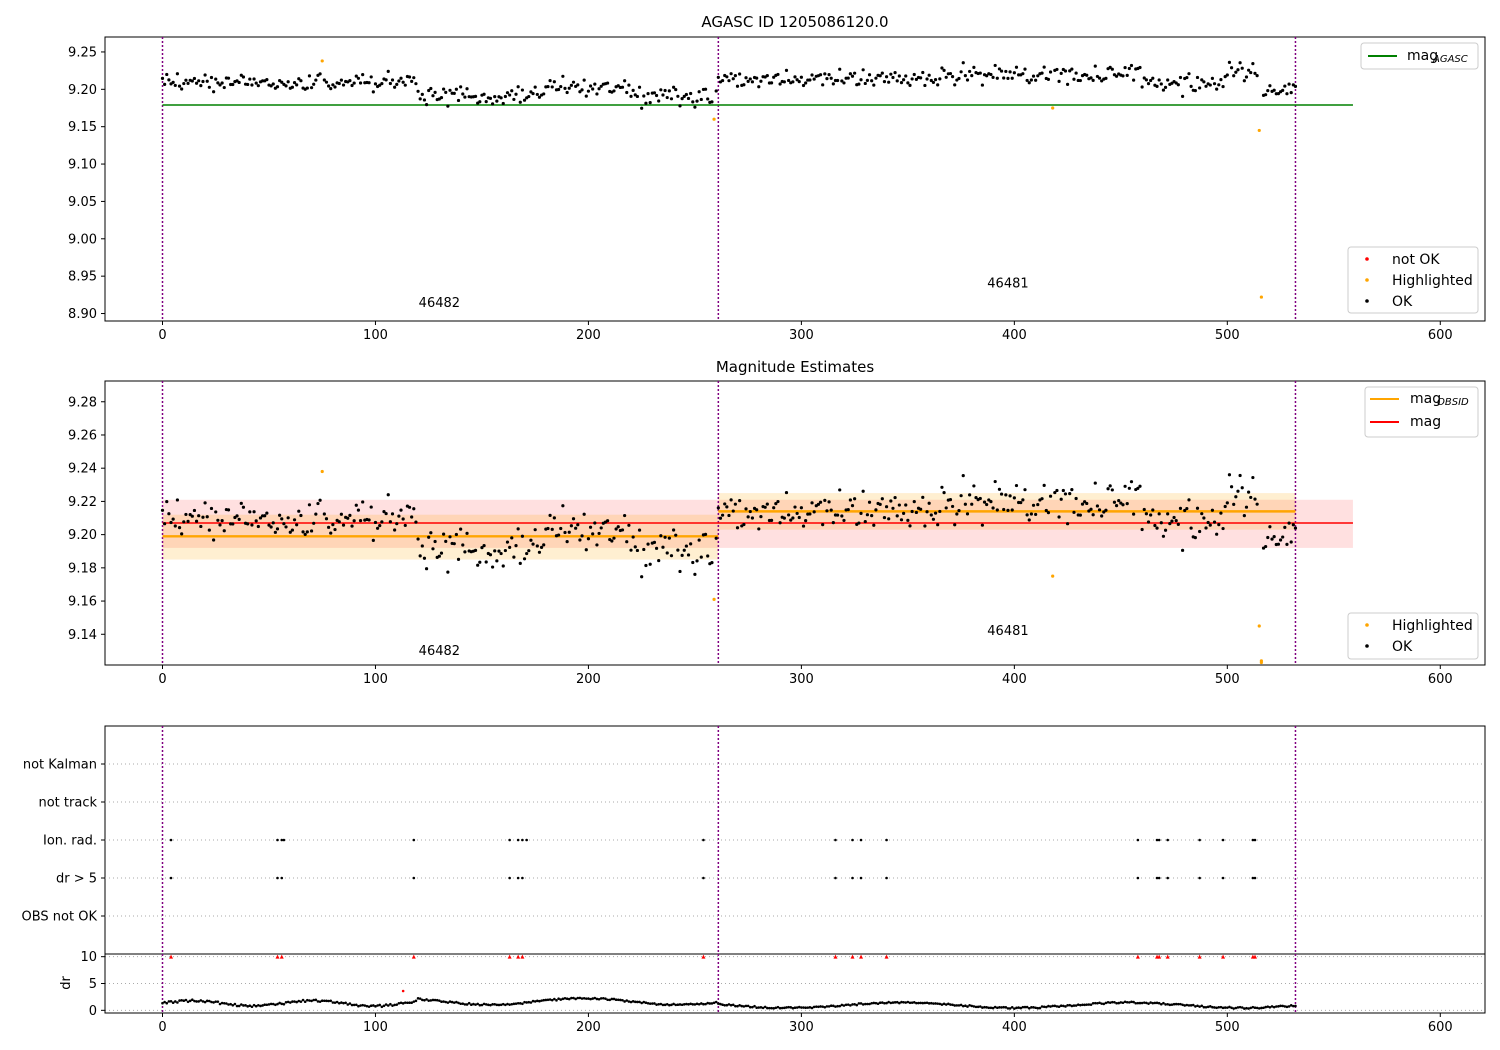 The width and height of the screenshot is (1500, 1050). What do you see at coordinates (1413, 280) in the screenshot?
I see `legend-box` at bounding box center [1413, 280].